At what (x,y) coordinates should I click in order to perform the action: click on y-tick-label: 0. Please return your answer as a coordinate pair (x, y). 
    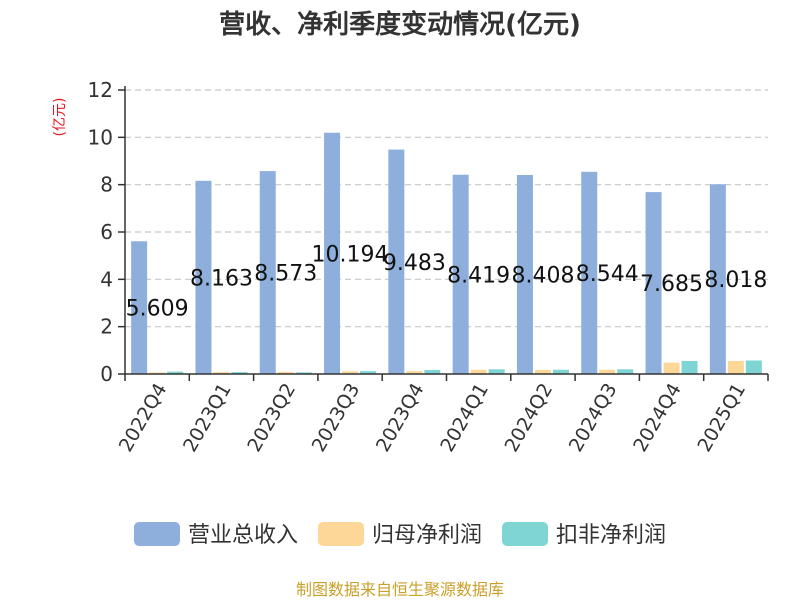
    Looking at the image, I should click on (106, 374).